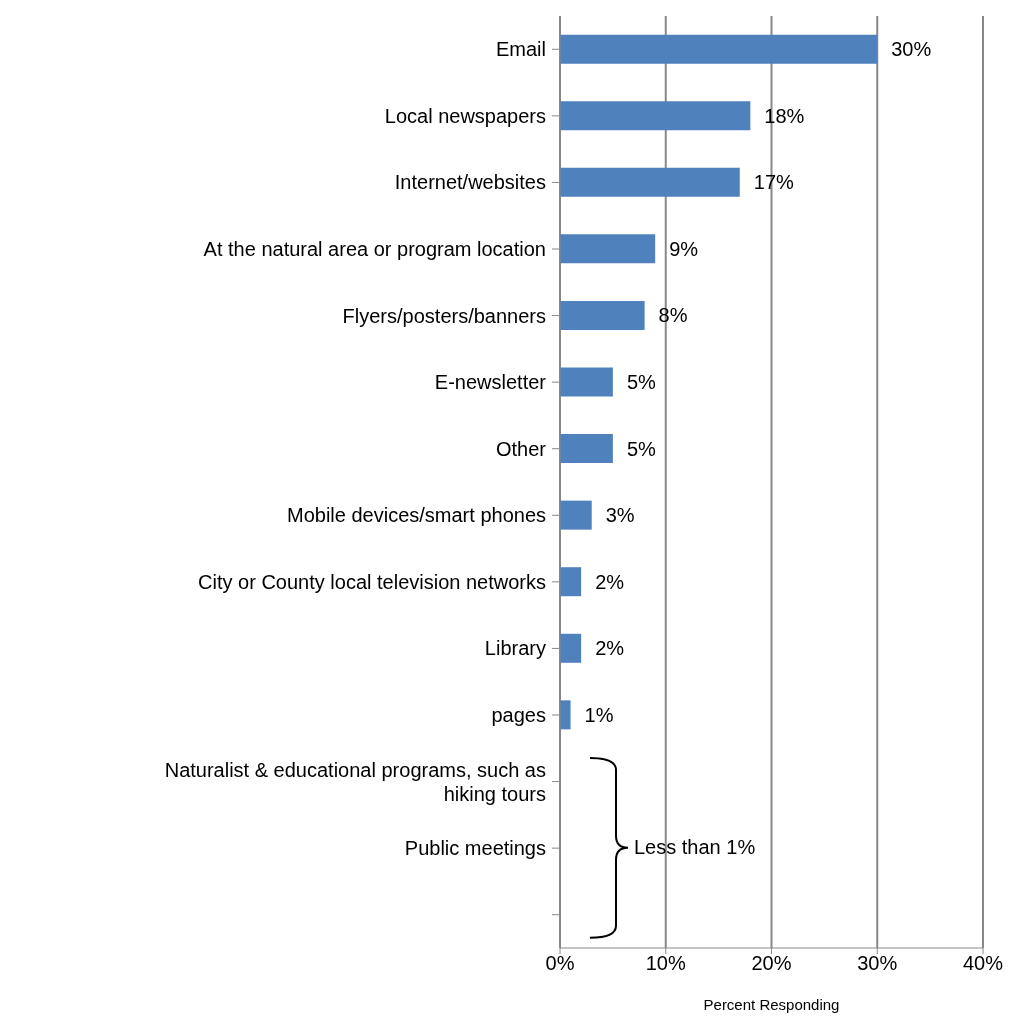 This screenshot has width=1015, height=1028. Describe the element at coordinates (470, 182) in the screenshot. I see `y-tick-label: Internet/websites` at that location.